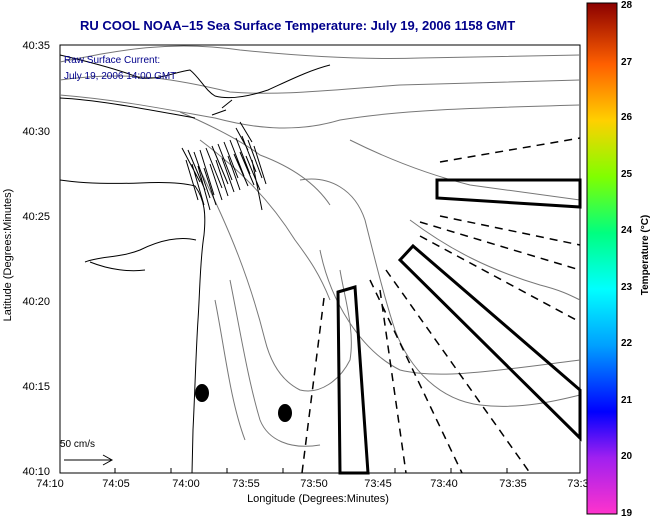 The width and height of the screenshot is (651, 518). What do you see at coordinates (186, 484) in the screenshot?
I see `x-tick-label: 74:00` at bounding box center [186, 484].